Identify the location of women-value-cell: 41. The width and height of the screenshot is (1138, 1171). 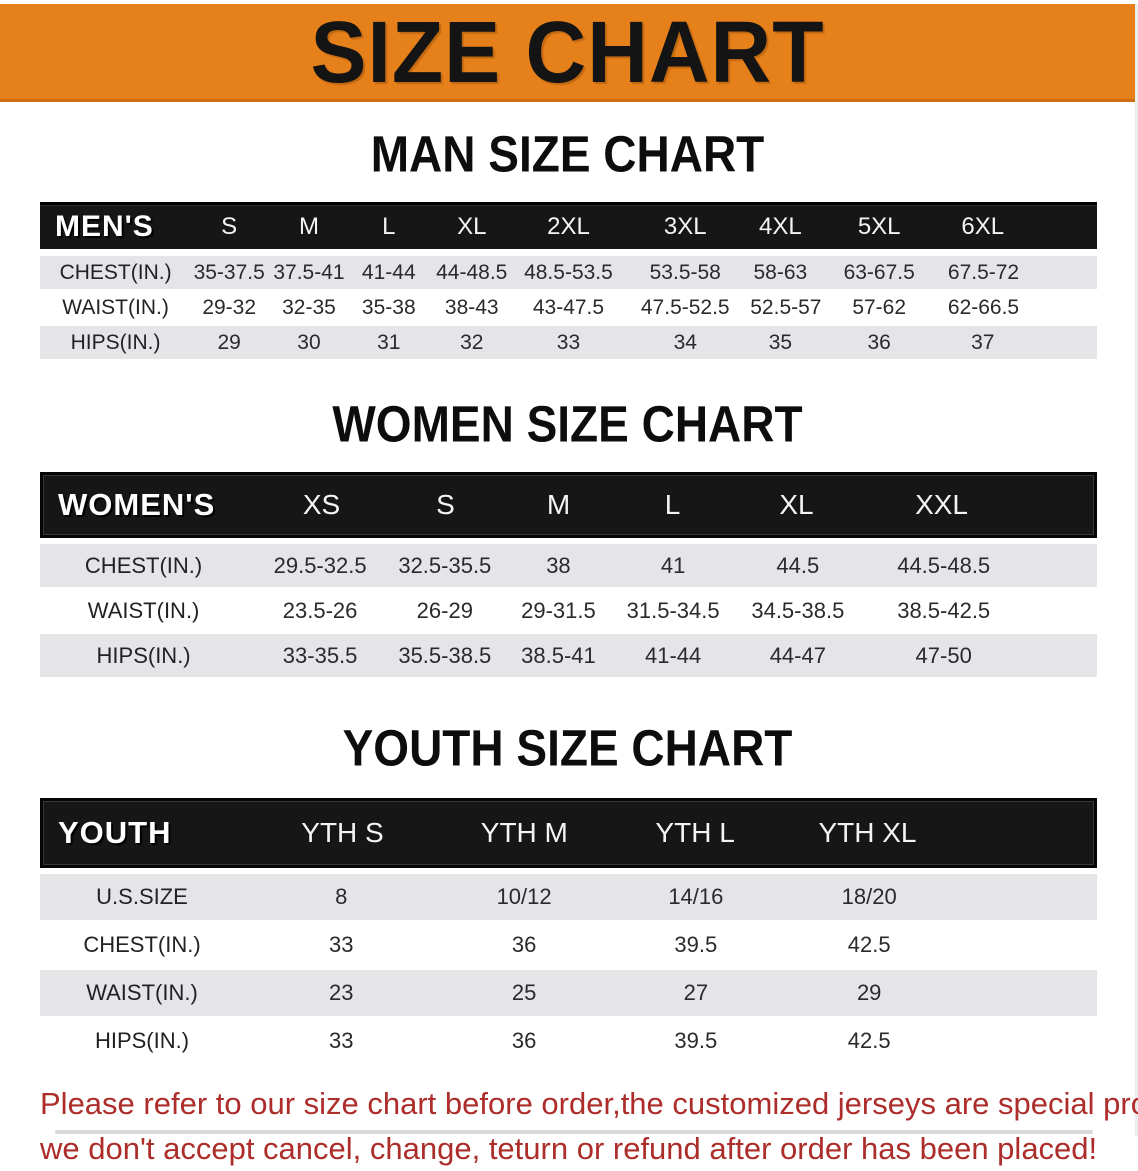
(673, 565).